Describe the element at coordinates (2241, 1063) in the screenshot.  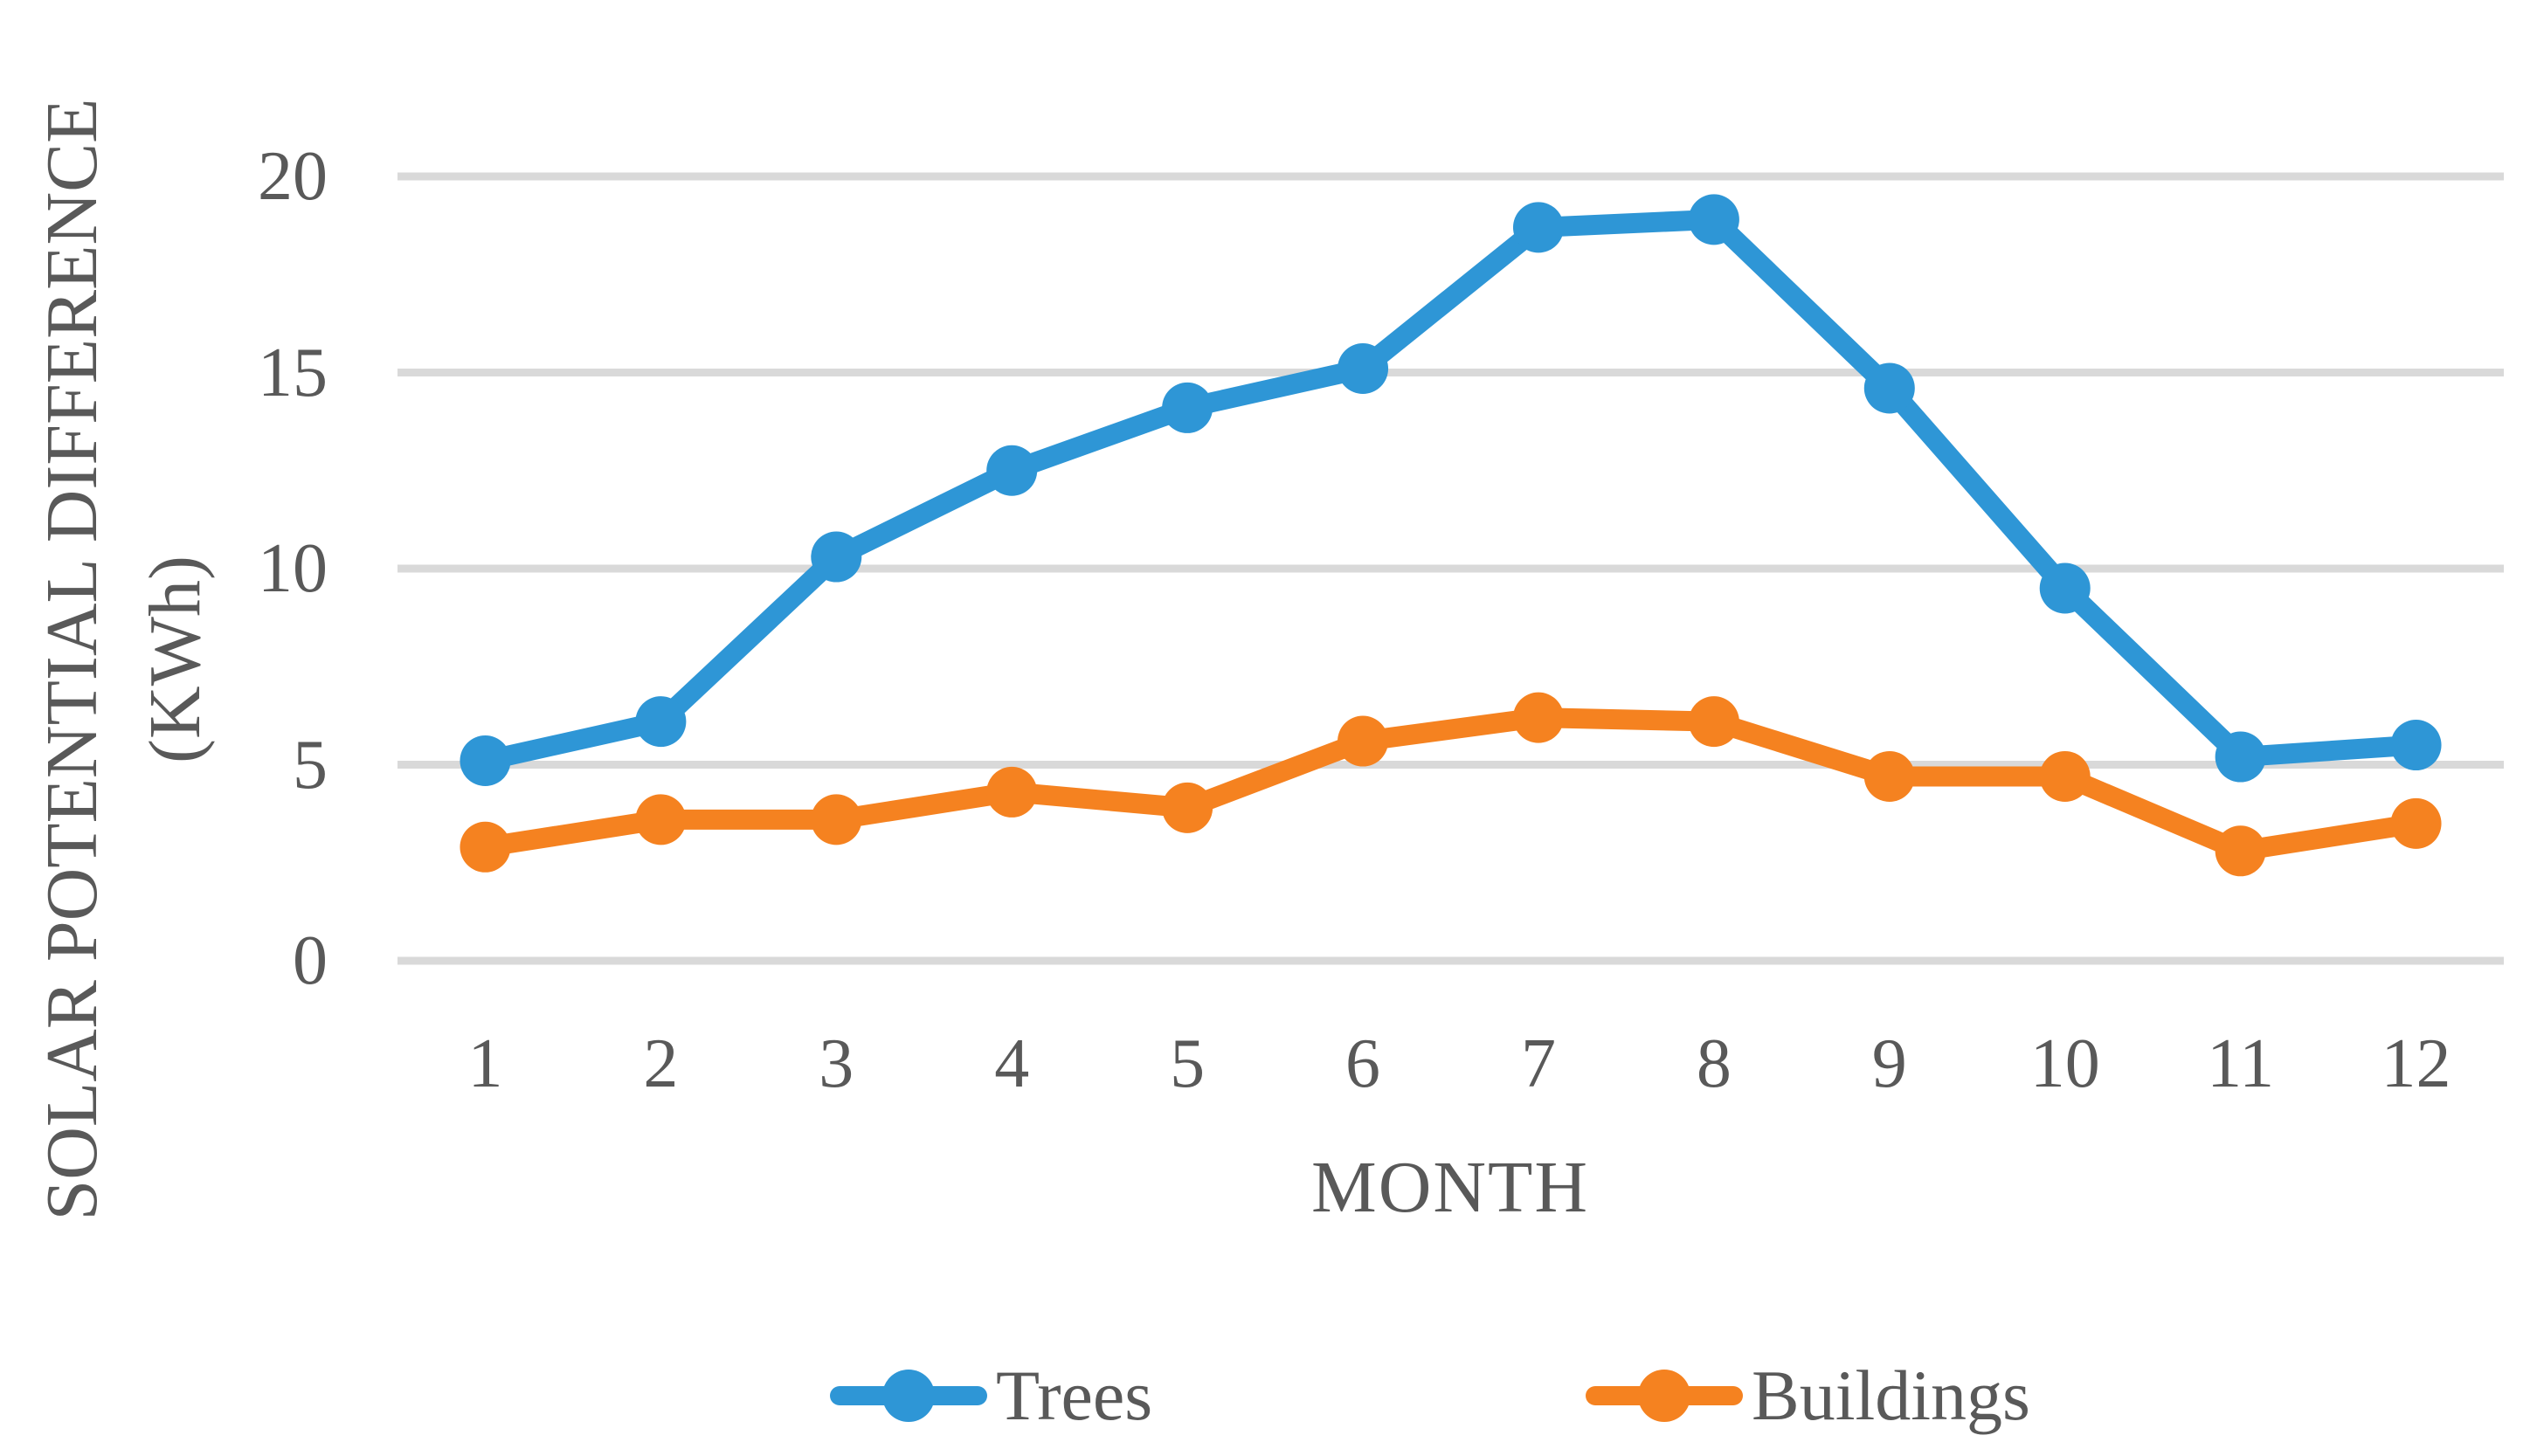
I see `x-tick-label-11: 11` at that location.